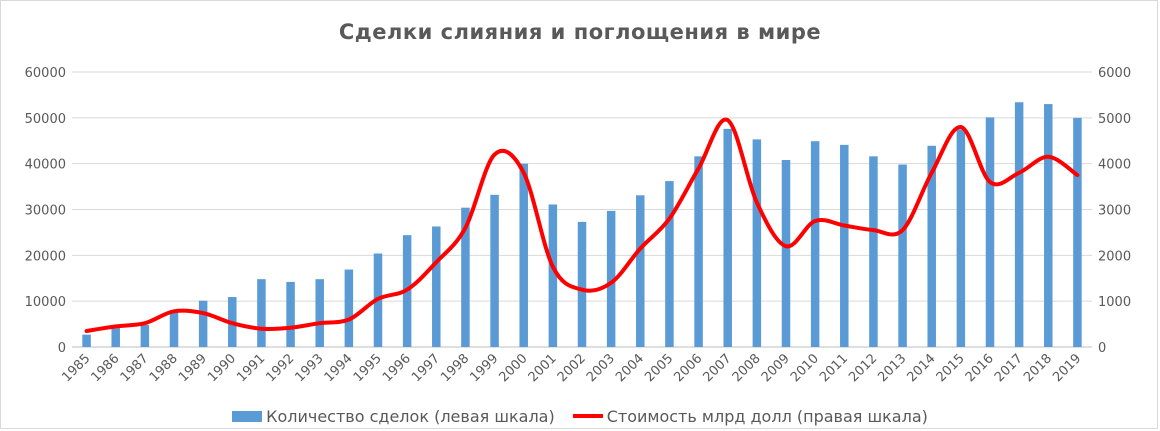  What do you see at coordinates (1114, 256) in the screenshot?
I see `y-right-tick-label: 2000` at bounding box center [1114, 256].